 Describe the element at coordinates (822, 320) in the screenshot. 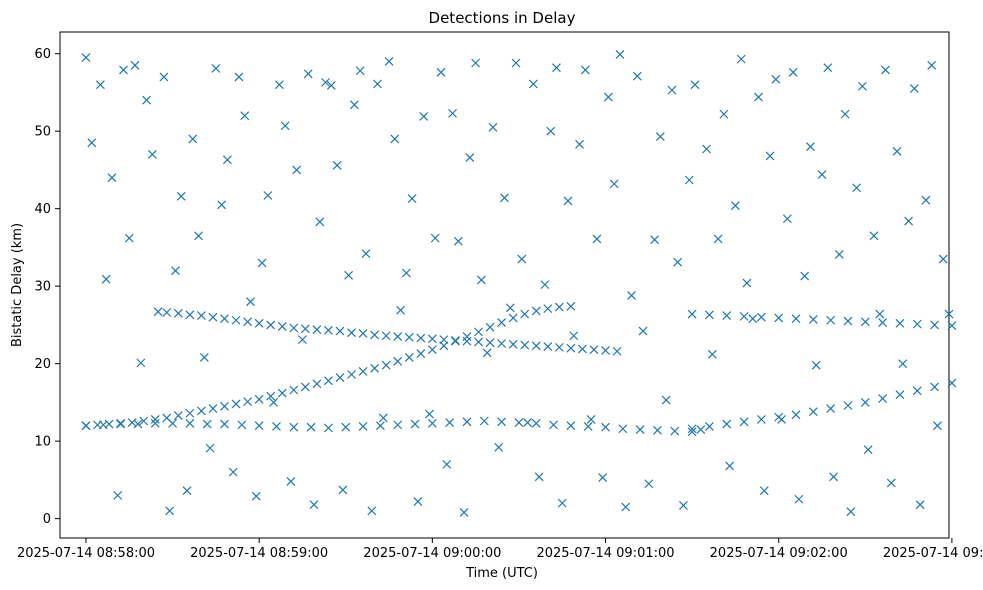

I see `series-track-E-flat-26-late` at that location.